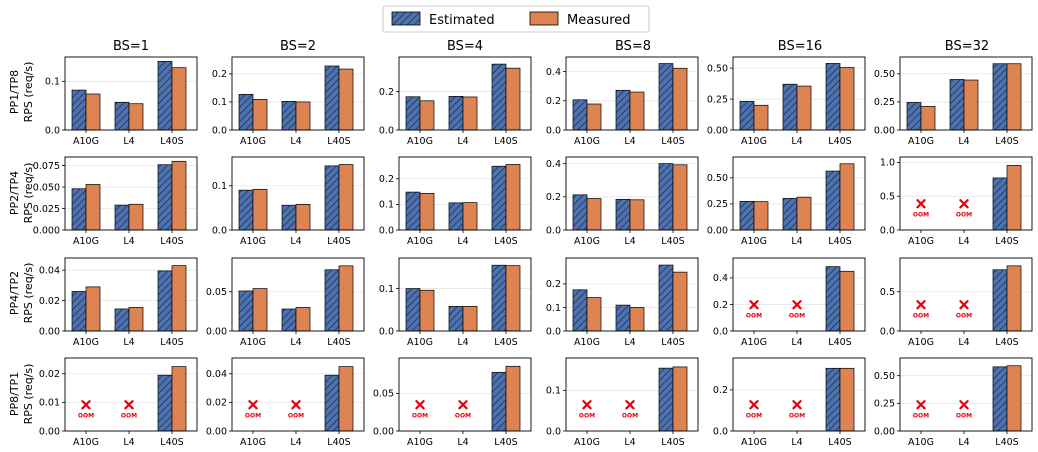  Describe the element at coordinates (786, 201) in the screenshot. I see `panel-r1-c4: 0.00 0.25 0.50 A10G L4 L40S` at that location.